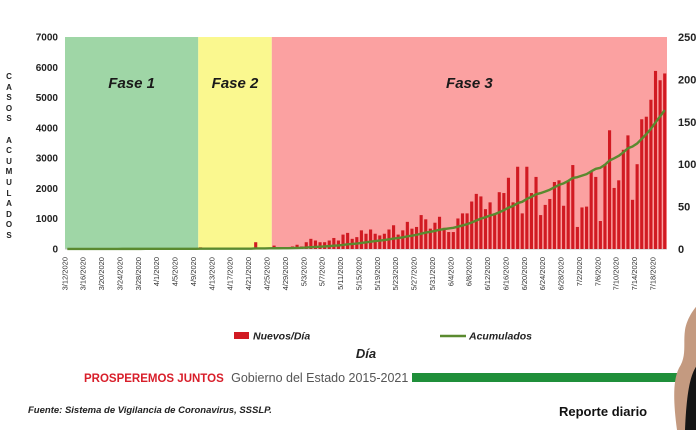 The width and height of the screenshot is (696, 430). What do you see at coordinates (561, 273) in the screenshot?
I see `x-tick-27: 6/28/2020` at bounding box center [561, 273].